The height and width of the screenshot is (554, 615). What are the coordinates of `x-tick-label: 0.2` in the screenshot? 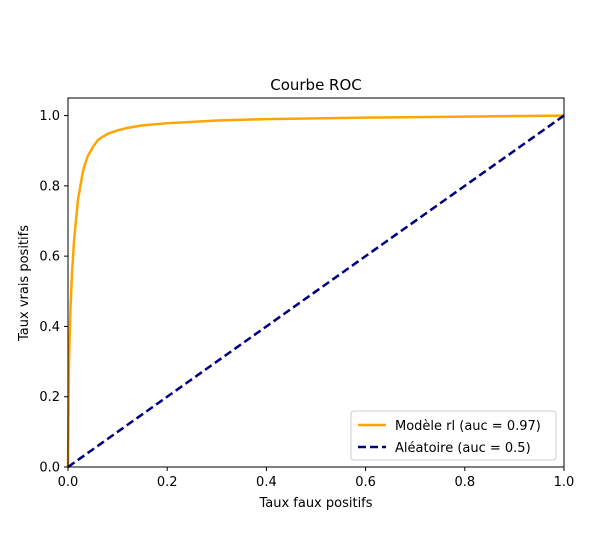 It's located at (167, 482).